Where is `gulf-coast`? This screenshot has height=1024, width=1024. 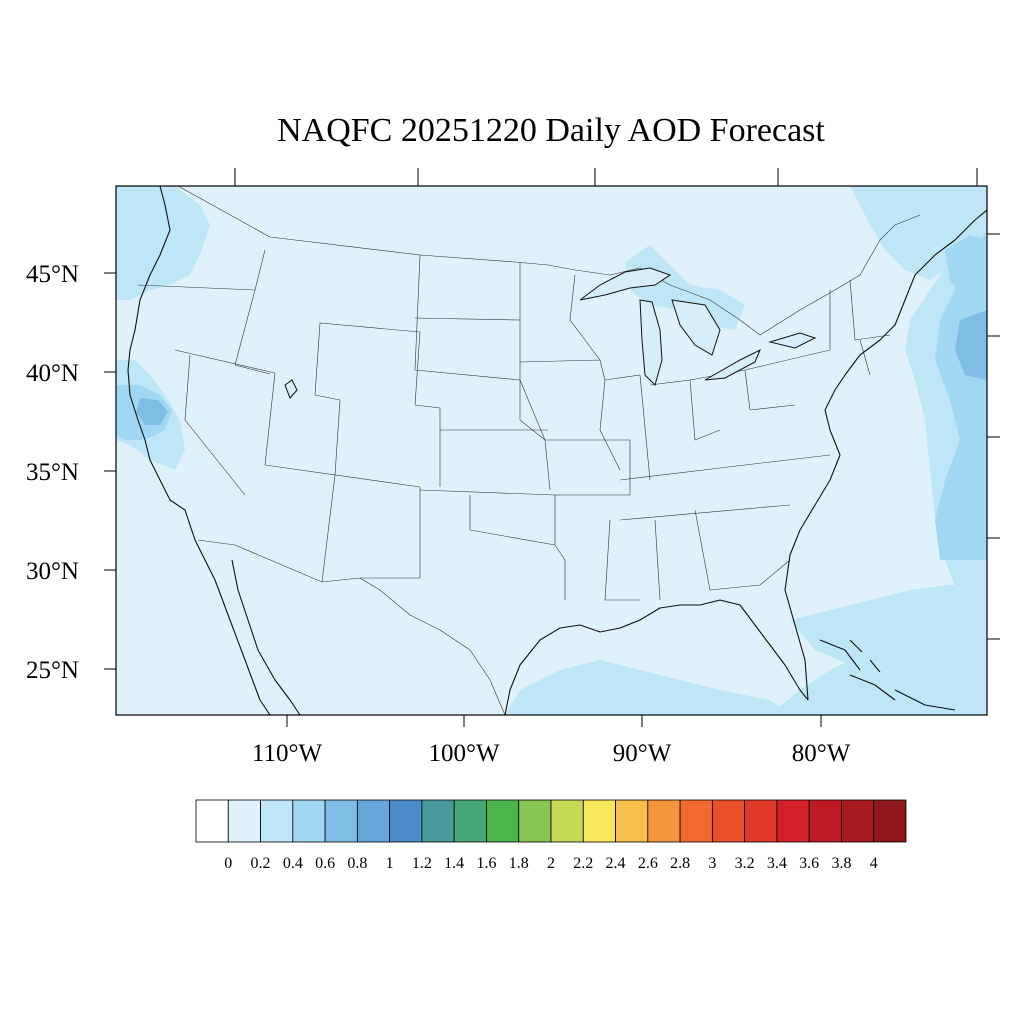
gulf-coast is located at coordinates (656, 657).